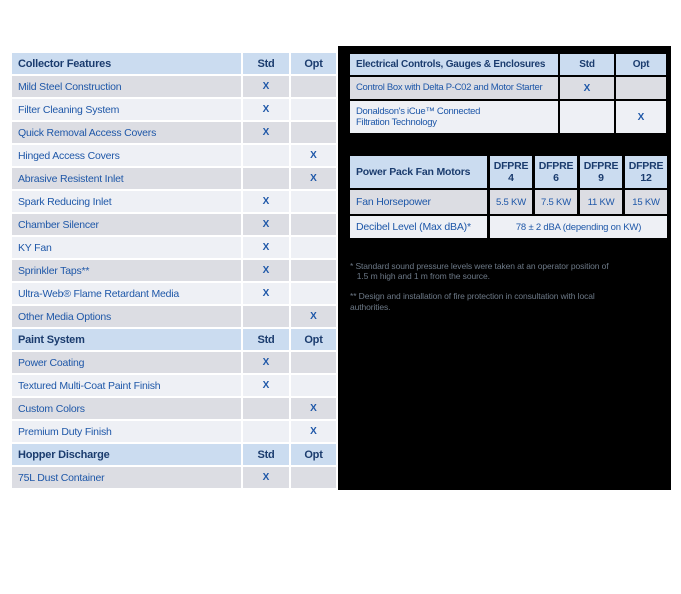 This screenshot has height=594, width=681. Describe the element at coordinates (126, 155) in the screenshot. I see `feature-label: Hinged Access Covers` at that location.